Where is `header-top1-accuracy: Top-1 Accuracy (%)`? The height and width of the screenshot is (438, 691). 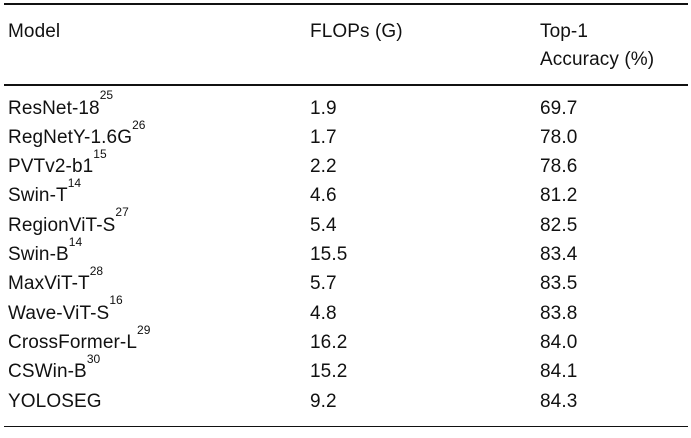 header-top1-accuracy: Top-1 Accuracy (%) is located at coordinates (612, 46).